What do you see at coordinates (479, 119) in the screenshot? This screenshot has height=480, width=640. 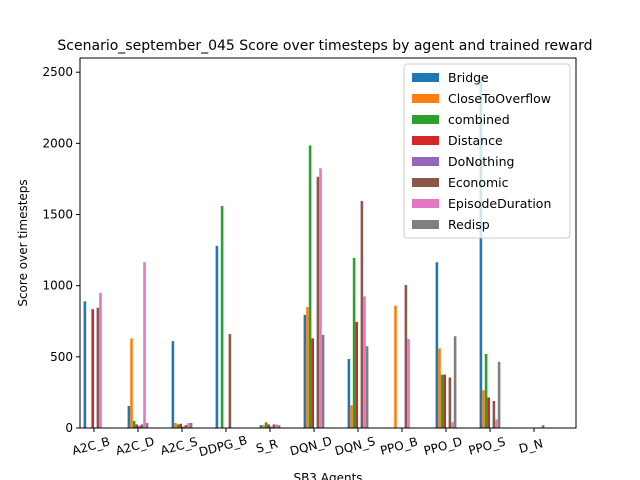 I see `legend-label: combined` at bounding box center [479, 119].